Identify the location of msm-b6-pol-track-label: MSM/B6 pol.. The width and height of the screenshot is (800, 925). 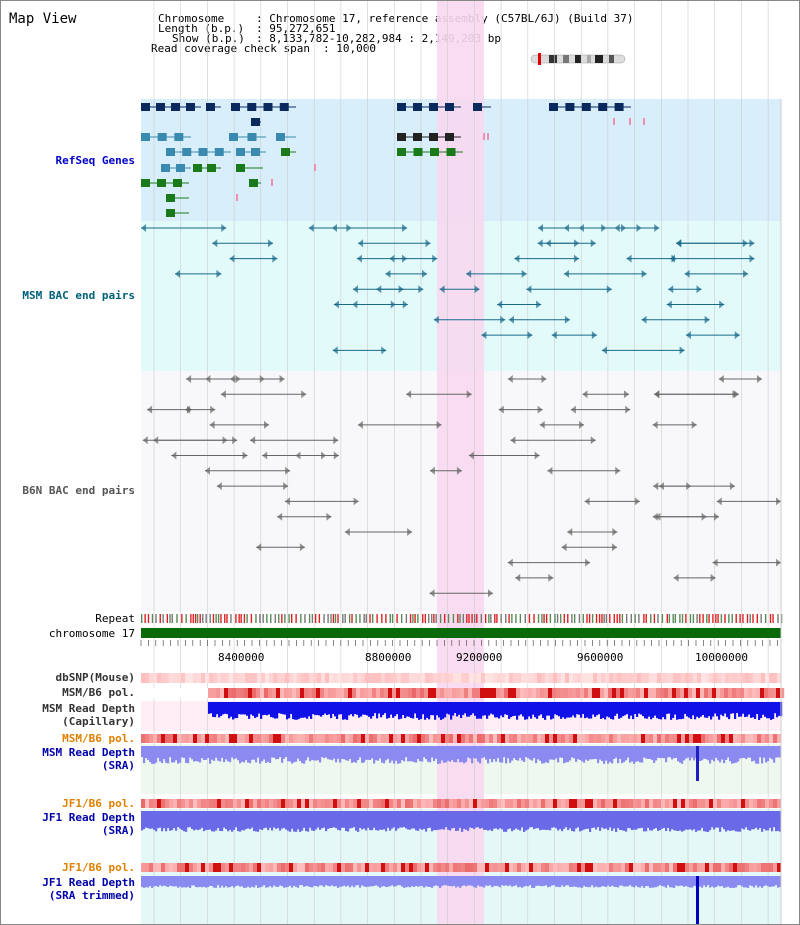
(98, 692).